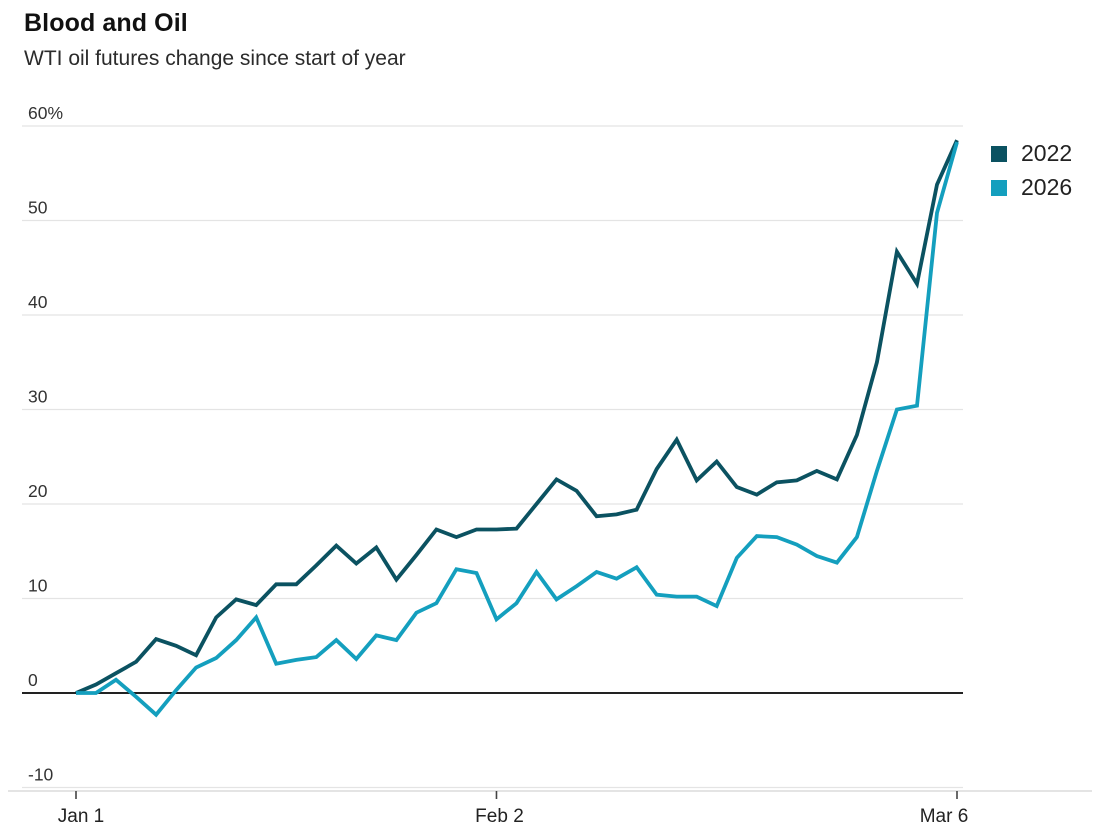 The height and width of the screenshot is (837, 1096). I want to click on chart-title: Blood and Oil, so click(106, 23).